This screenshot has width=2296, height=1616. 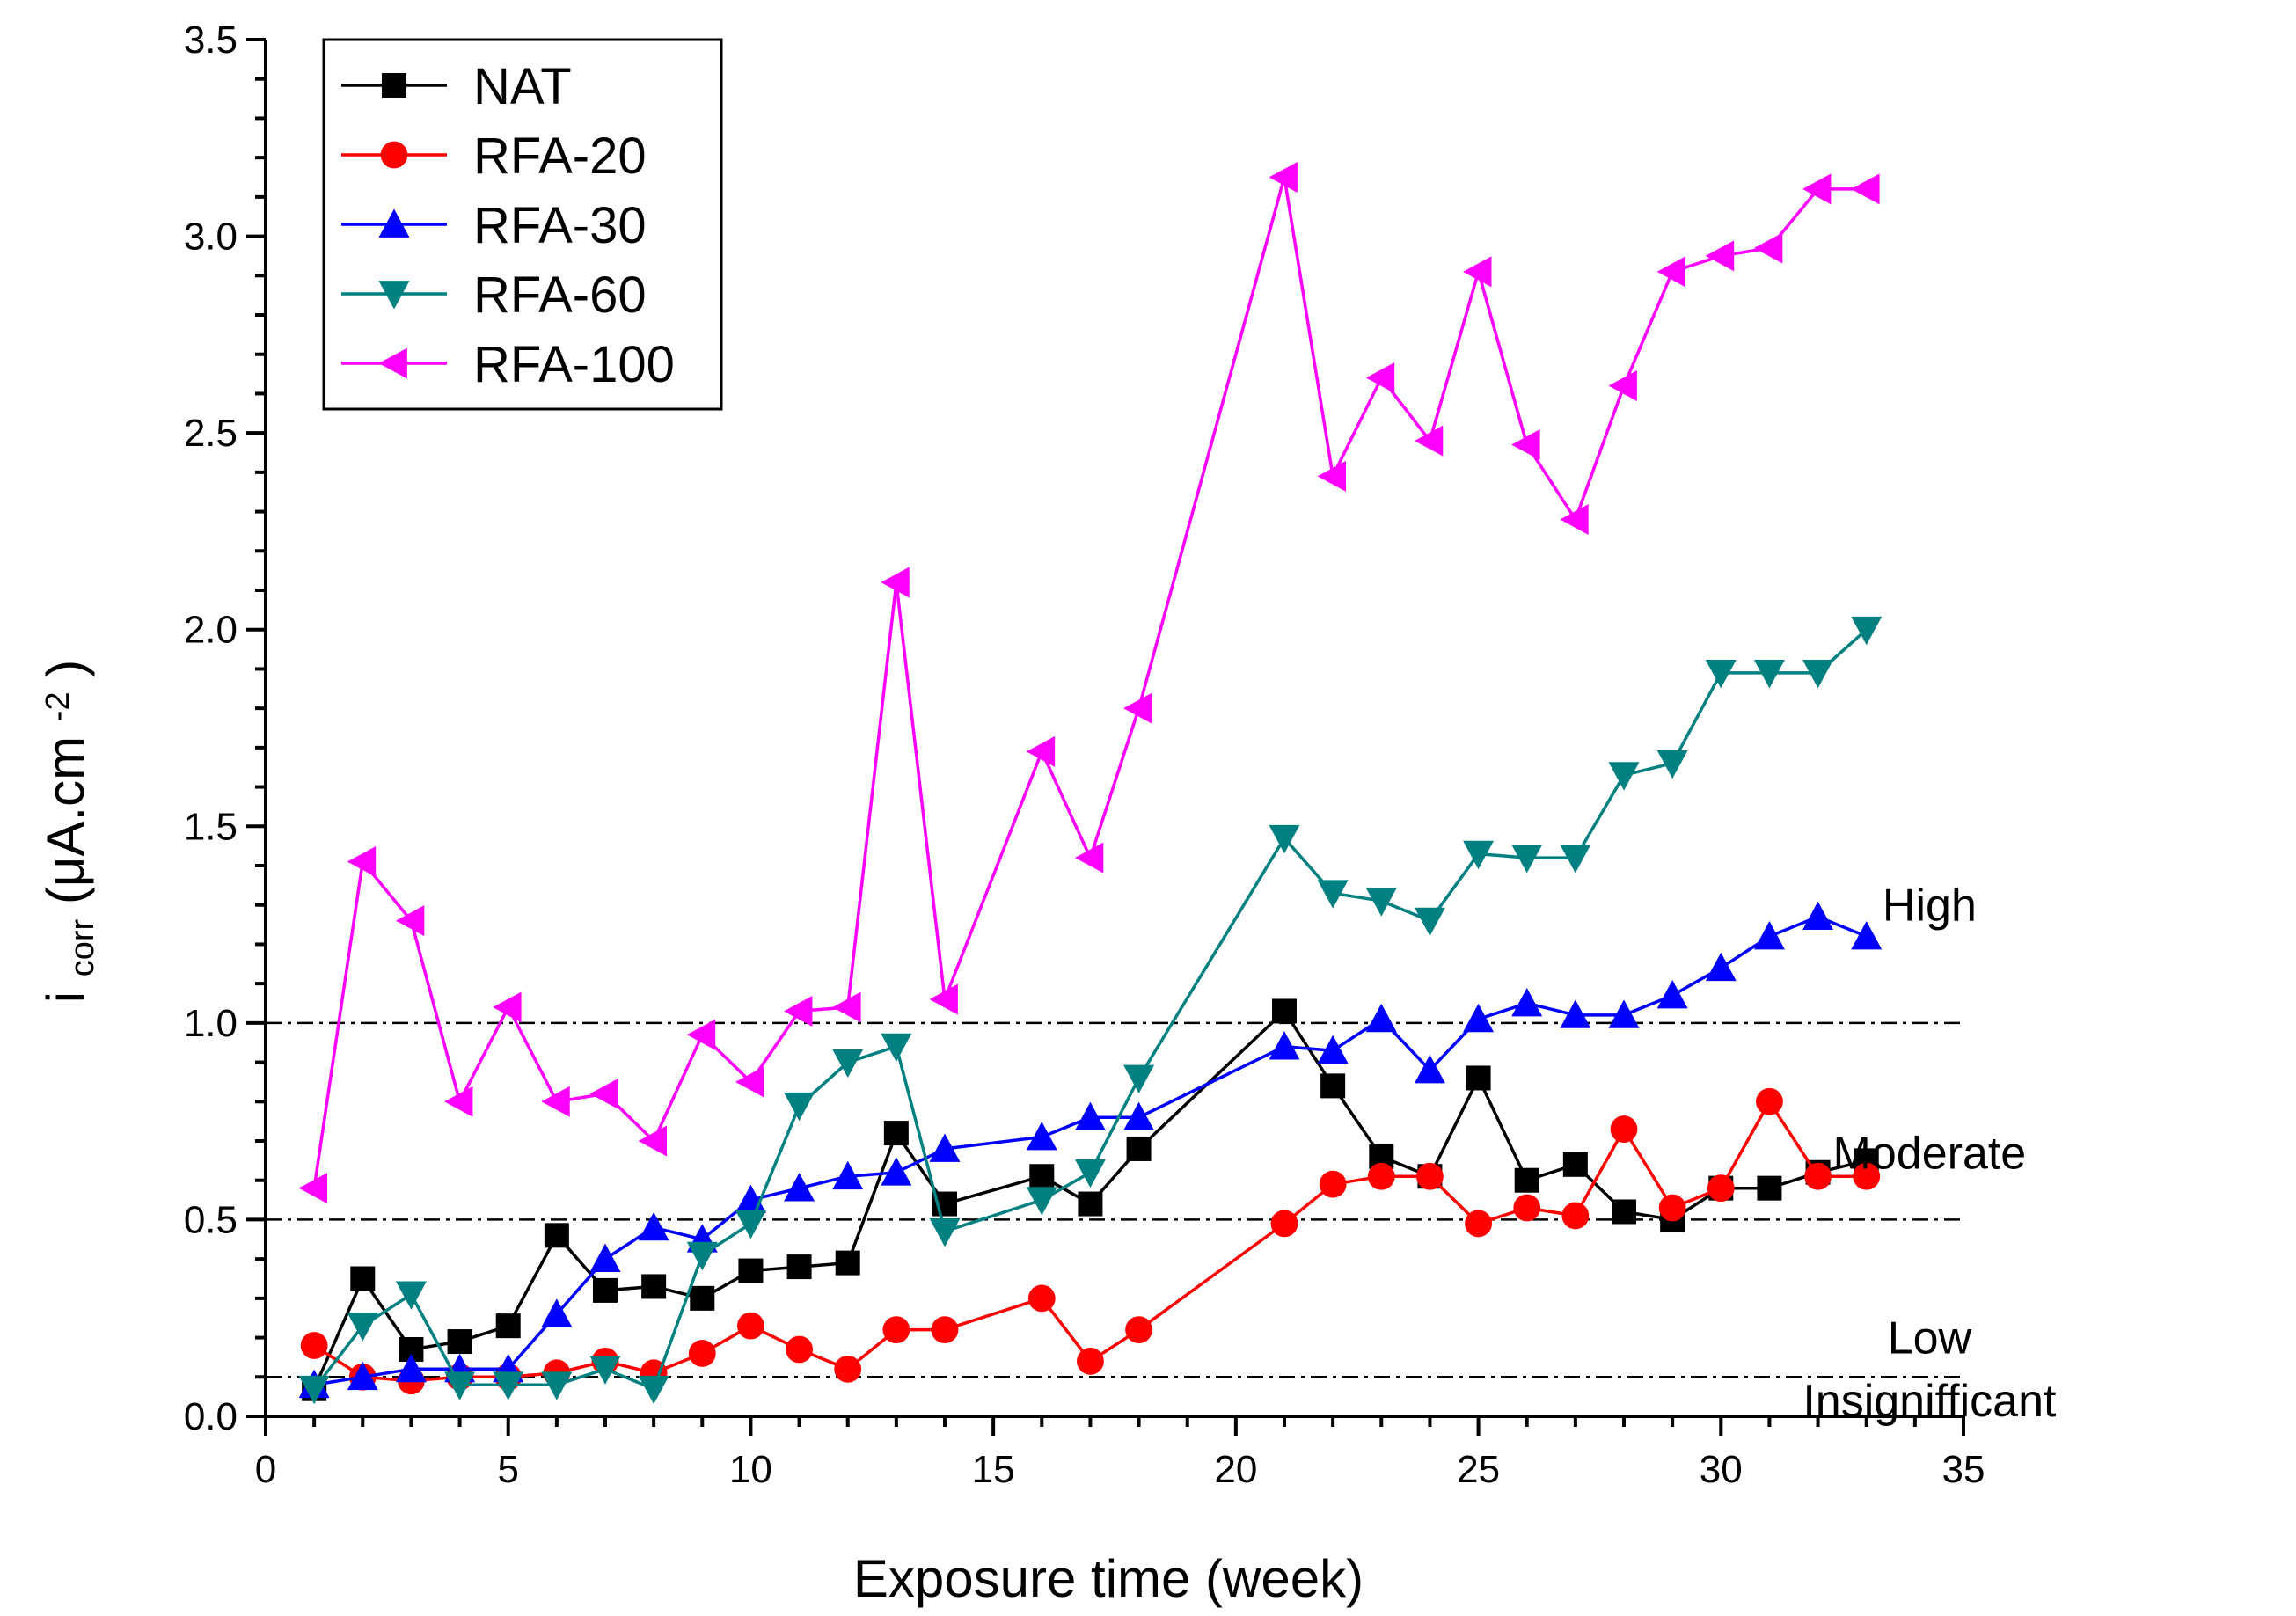 What do you see at coordinates (65, 820) in the screenshot?
I see `y-axis-title-unit: (μA.cm` at bounding box center [65, 820].